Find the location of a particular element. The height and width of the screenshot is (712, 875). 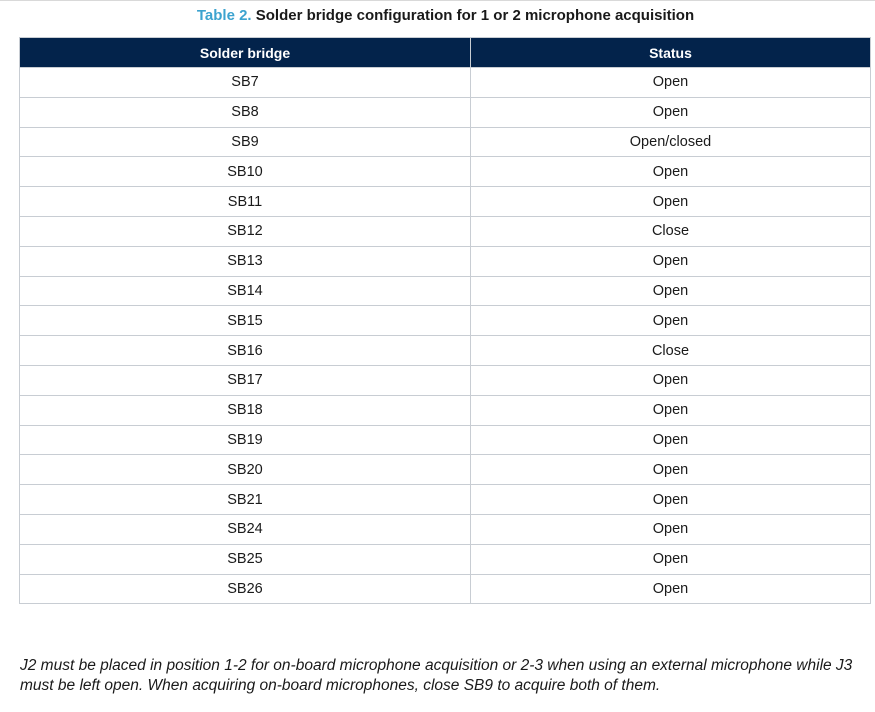

table-row: SB24 Open is located at coordinates (445, 529).